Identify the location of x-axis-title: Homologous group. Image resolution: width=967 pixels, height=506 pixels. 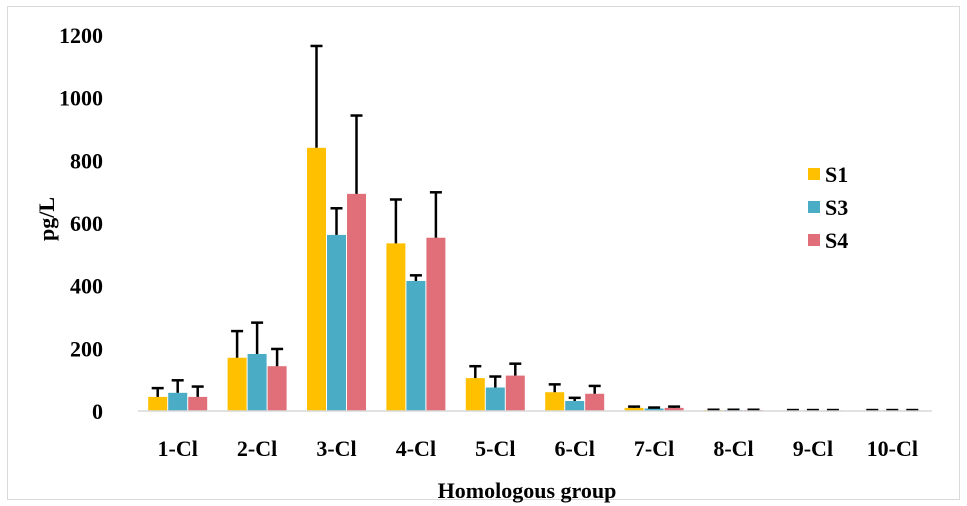
(527, 490).